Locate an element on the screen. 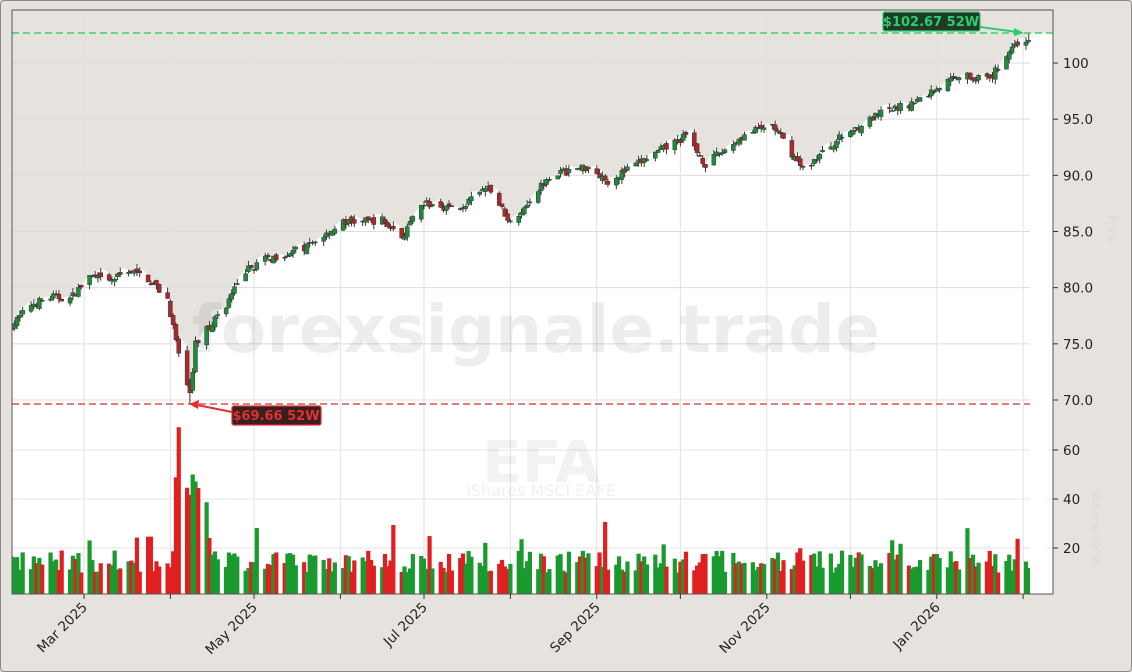 The image size is (1132, 672). price-axis: 70.0 75.0 80.0 85.0 90.0 95.0 100 is located at coordinates (1073, 232).